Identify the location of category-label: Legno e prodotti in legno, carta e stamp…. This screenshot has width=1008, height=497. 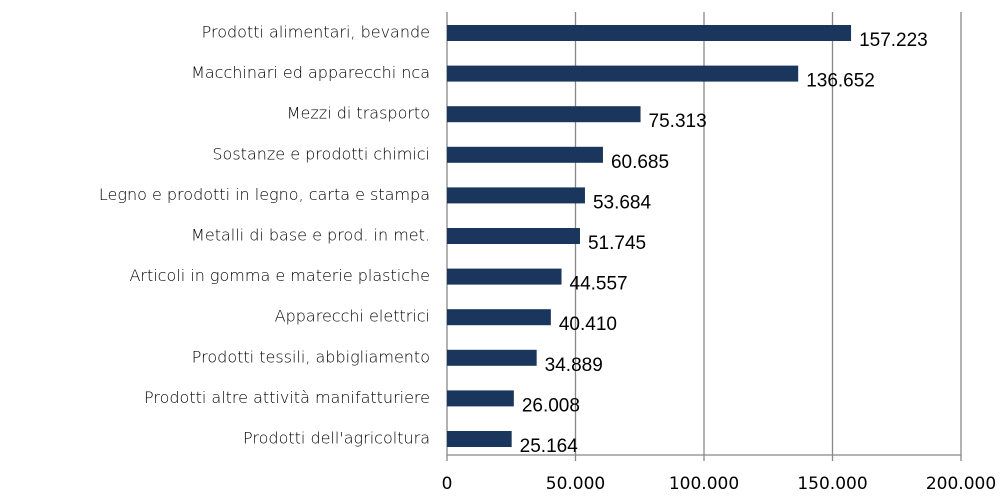
(264, 194).